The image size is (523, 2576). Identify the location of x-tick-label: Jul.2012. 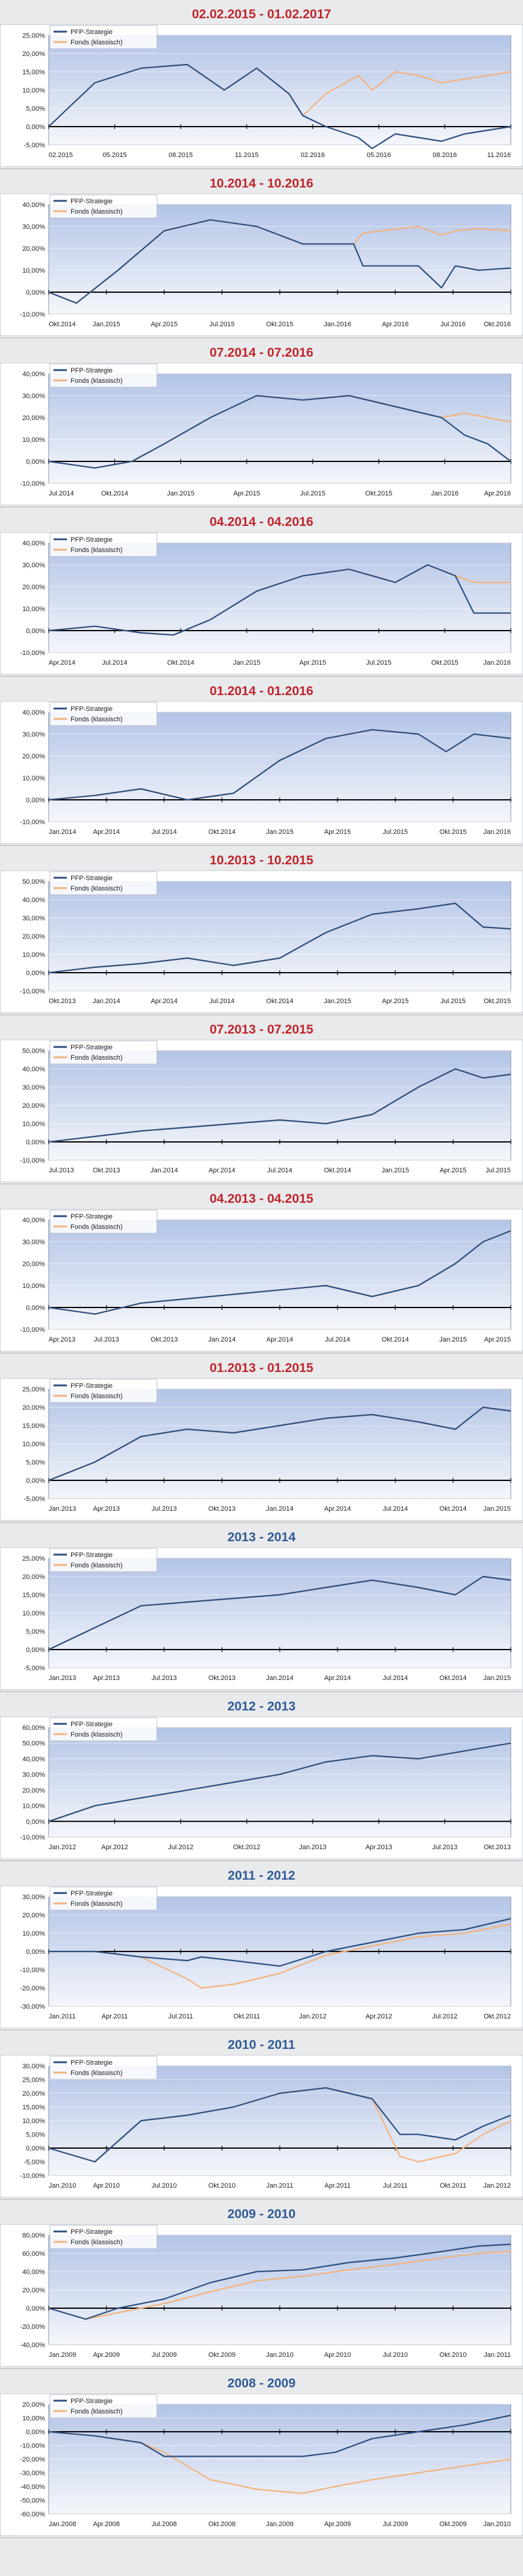
(445, 2016).